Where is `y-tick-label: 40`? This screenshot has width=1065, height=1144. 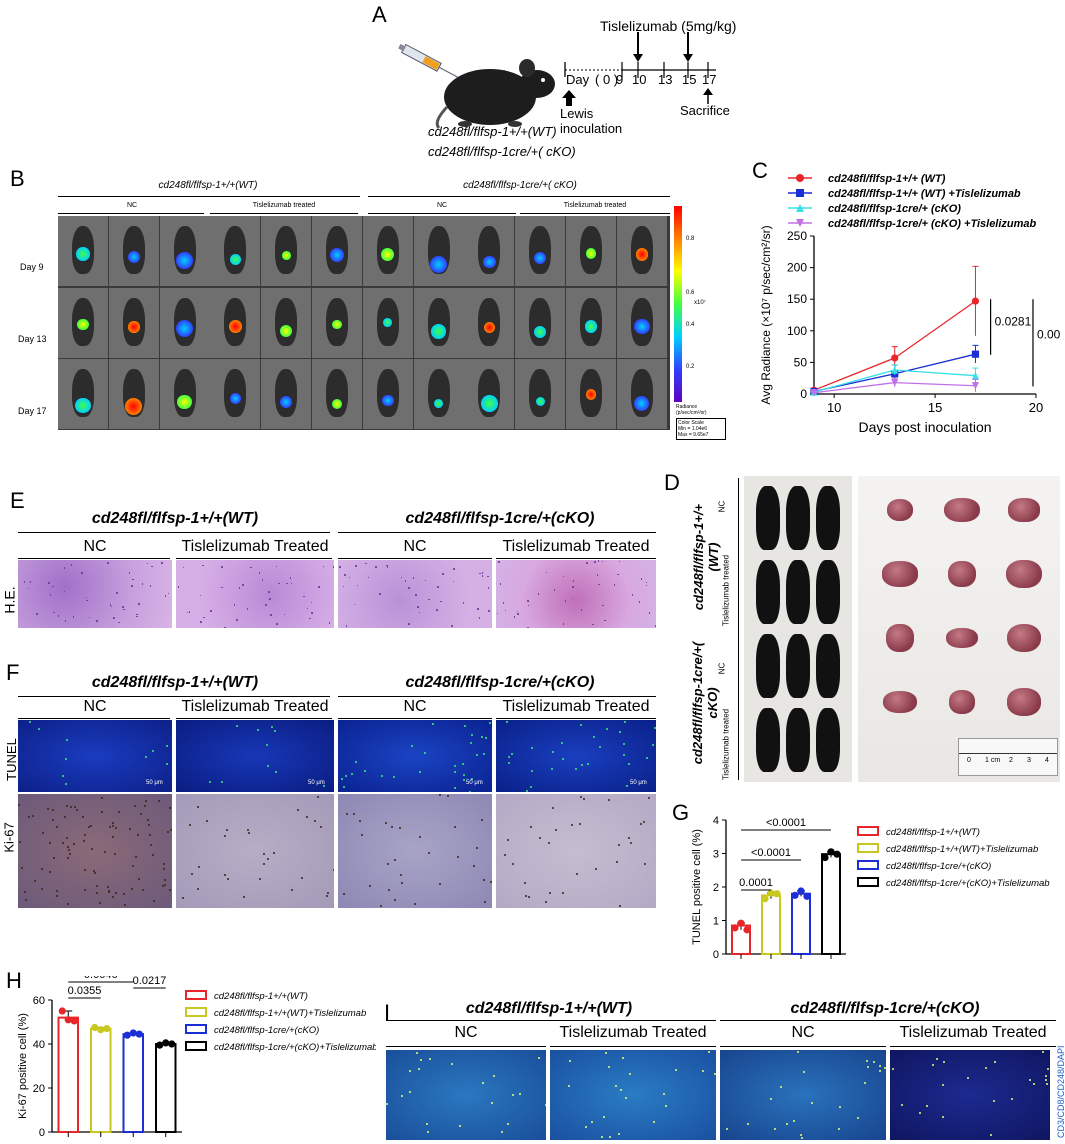 y-tick-label: 40 is located at coordinates (39, 1045).